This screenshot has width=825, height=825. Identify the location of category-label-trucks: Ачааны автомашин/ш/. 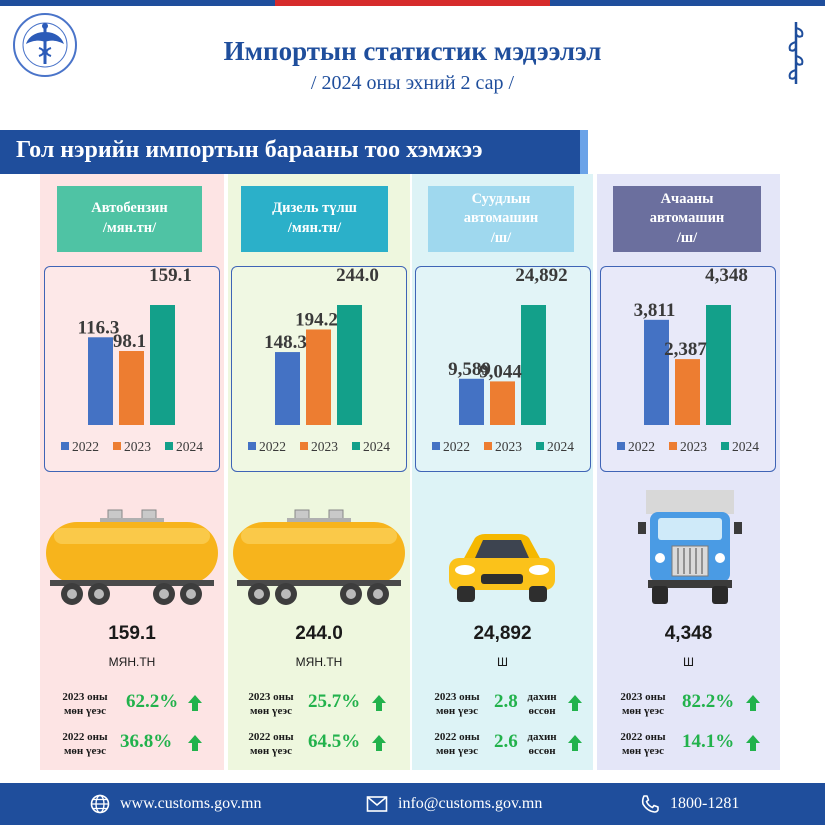
(687, 219).